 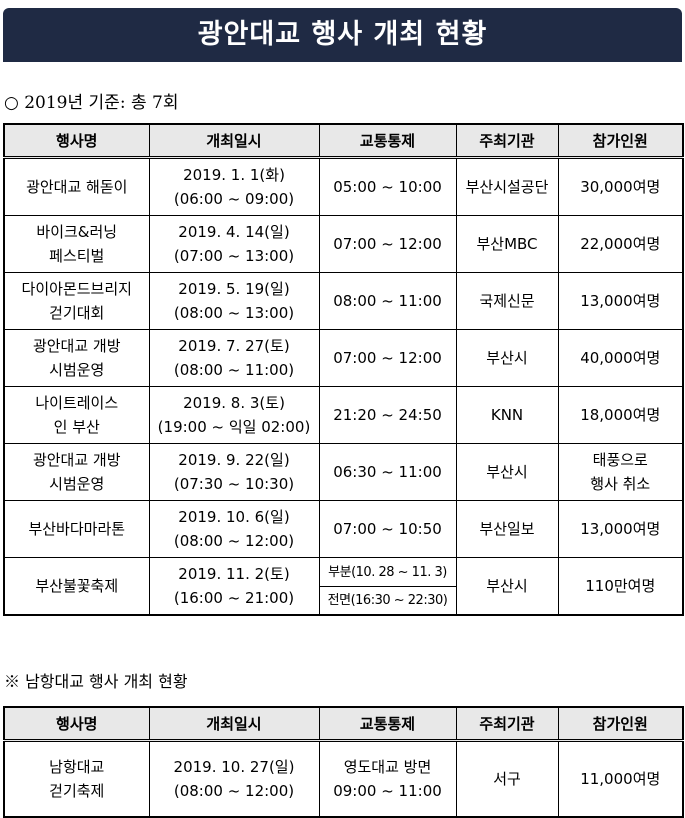 I want to click on event-name: 부산바다마라톤, so click(x=76, y=529).